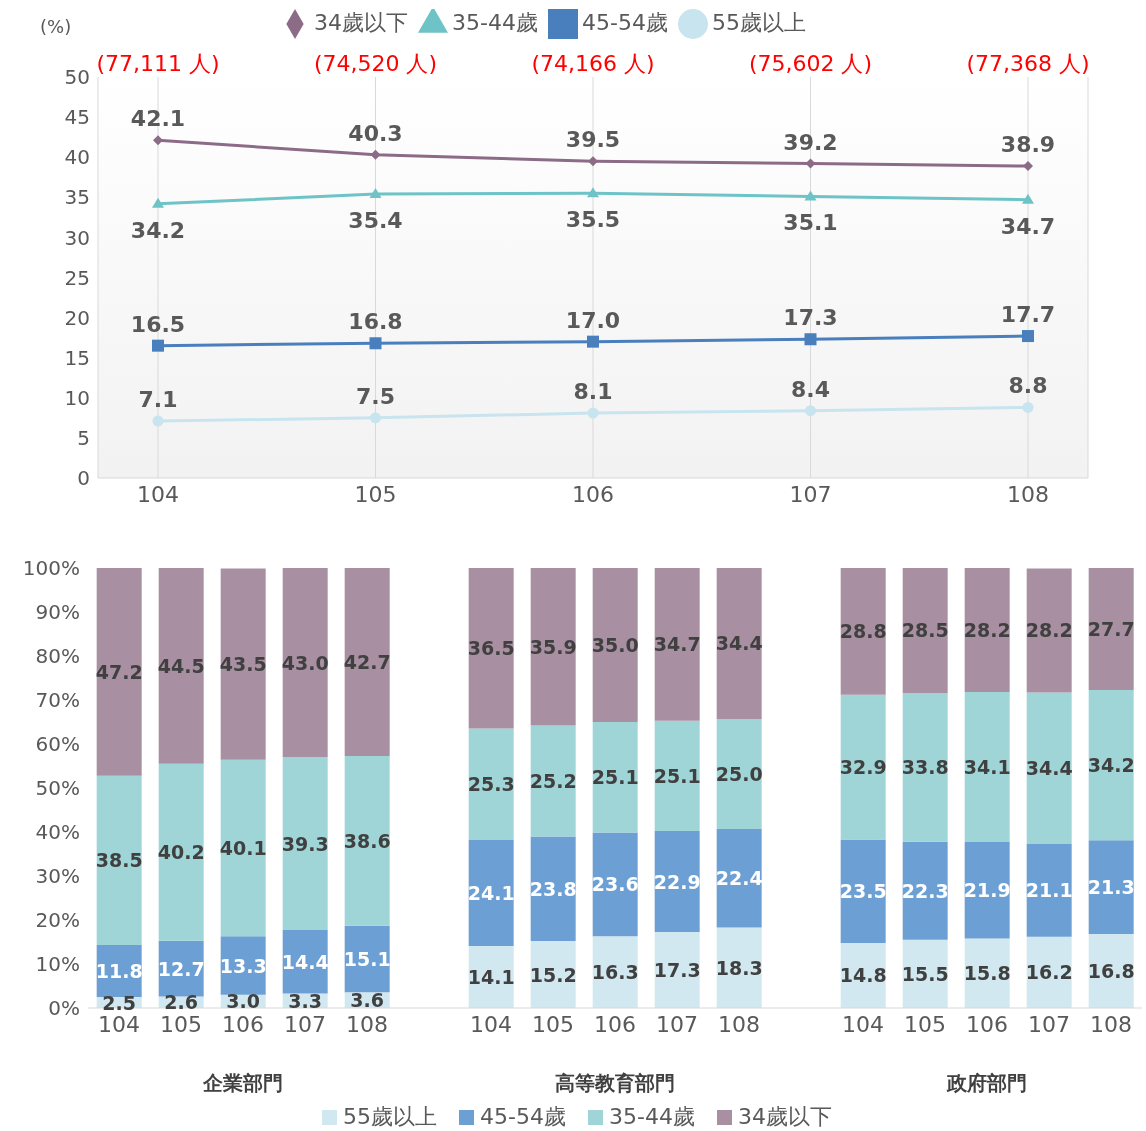 This screenshot has height=1131, width=1146. I want to click on data-label: 18.3, so click(739, 967).